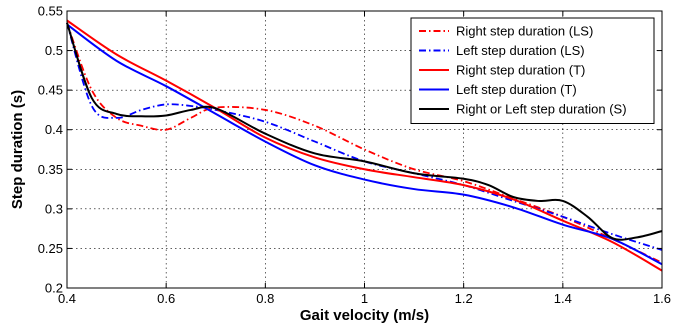  I want to click on x-tick-label: 0.4, so click(67, 298).